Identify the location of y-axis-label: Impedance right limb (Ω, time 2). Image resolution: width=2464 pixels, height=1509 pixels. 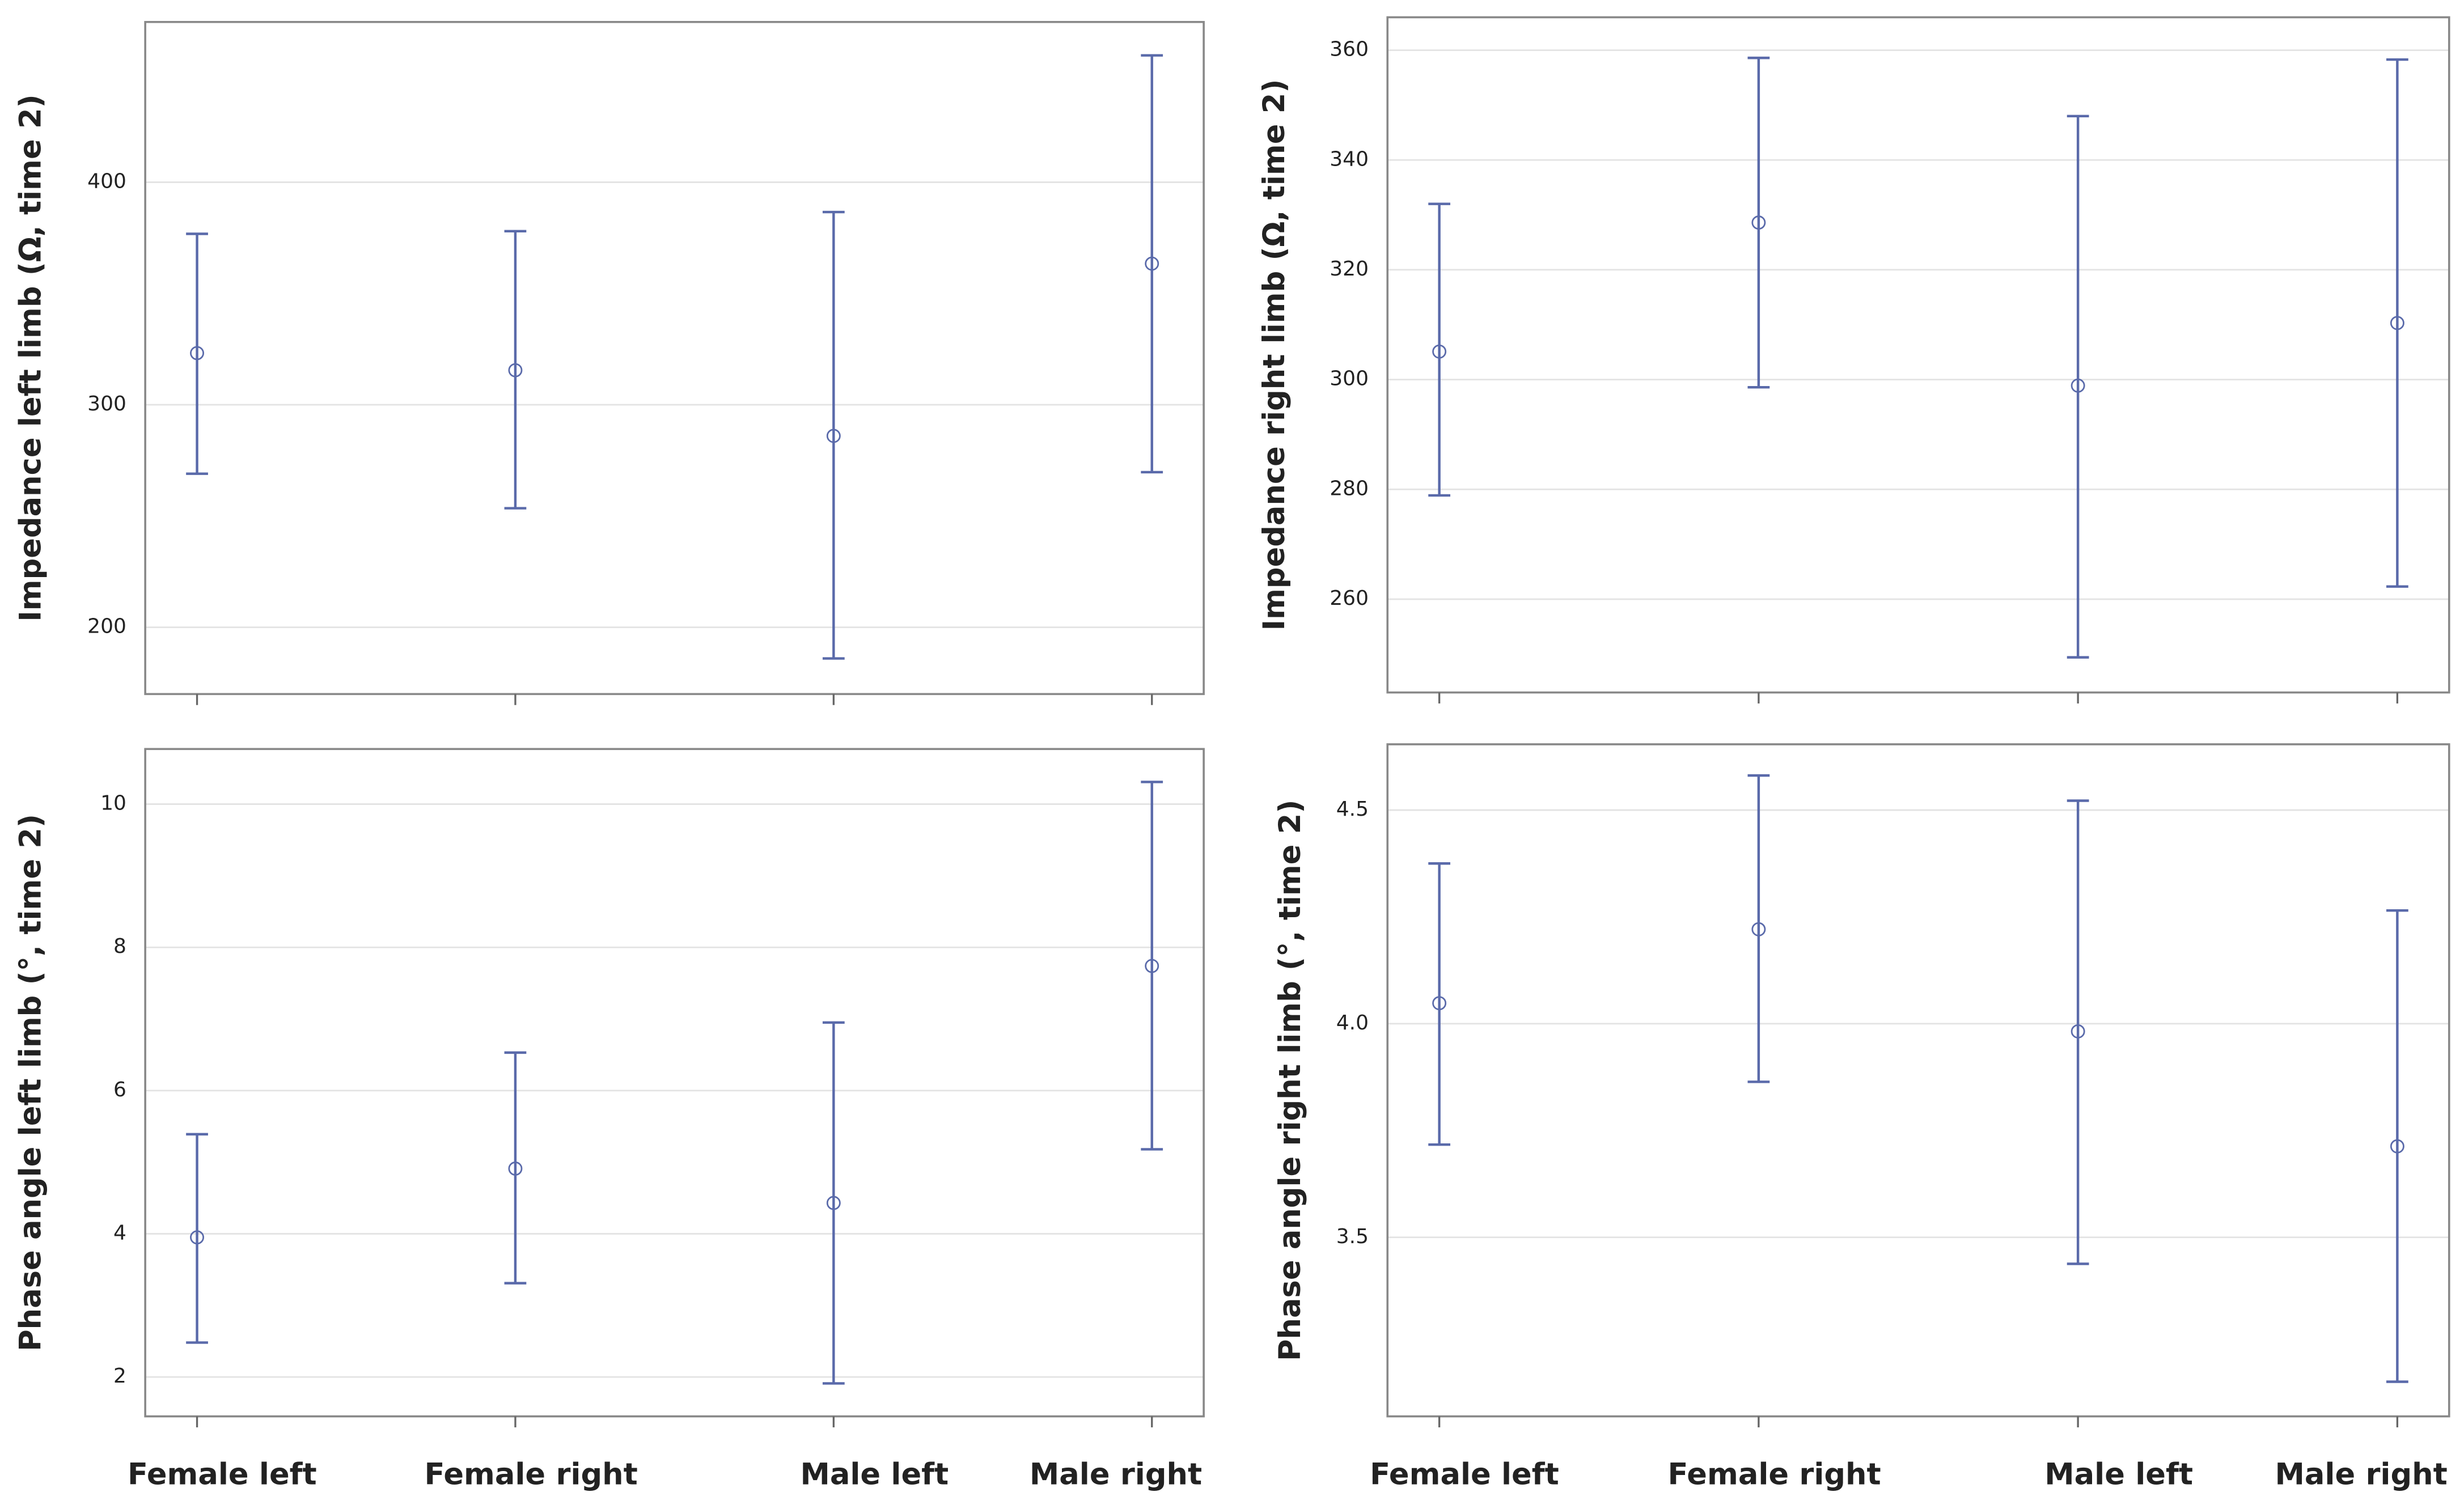
(1274, 355).